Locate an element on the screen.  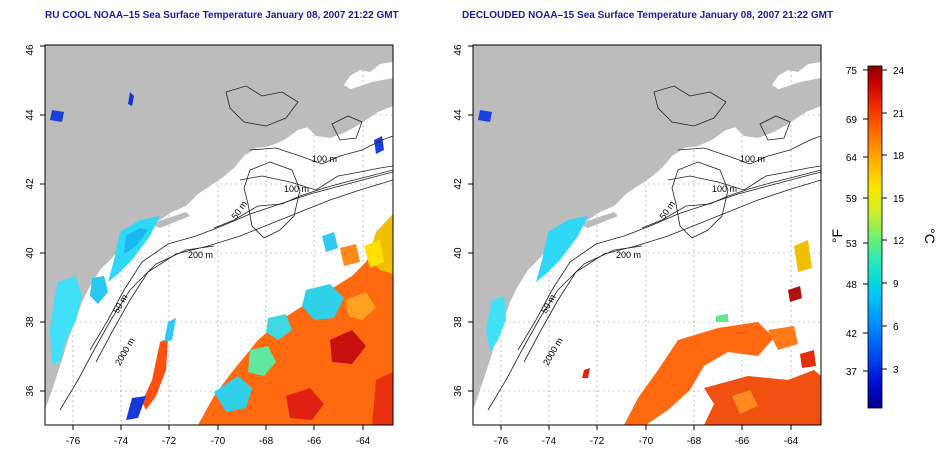
colorbar-c-label: °C is located at coordinates (930, 236).